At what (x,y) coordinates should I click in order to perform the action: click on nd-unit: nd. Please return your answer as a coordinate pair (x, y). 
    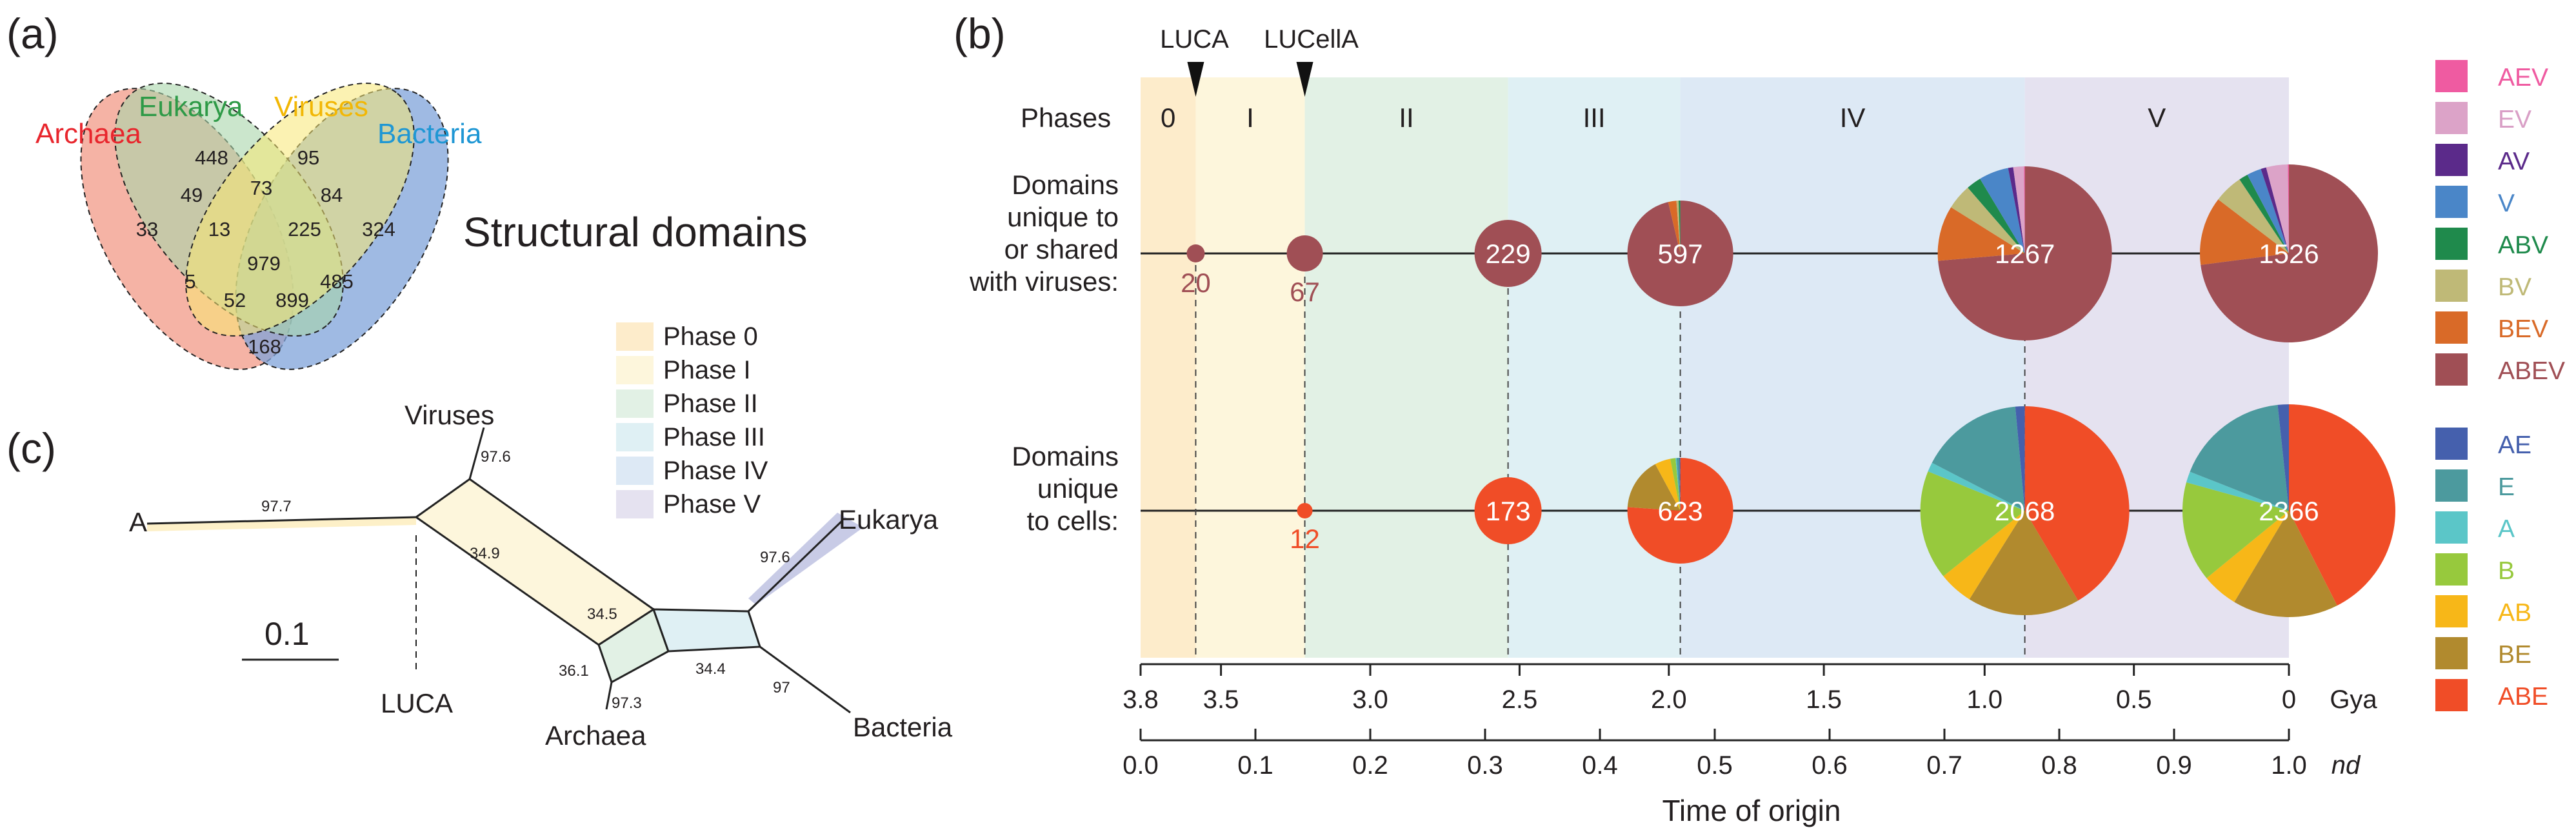
    Looking at the image, I should click on (2346, 765).